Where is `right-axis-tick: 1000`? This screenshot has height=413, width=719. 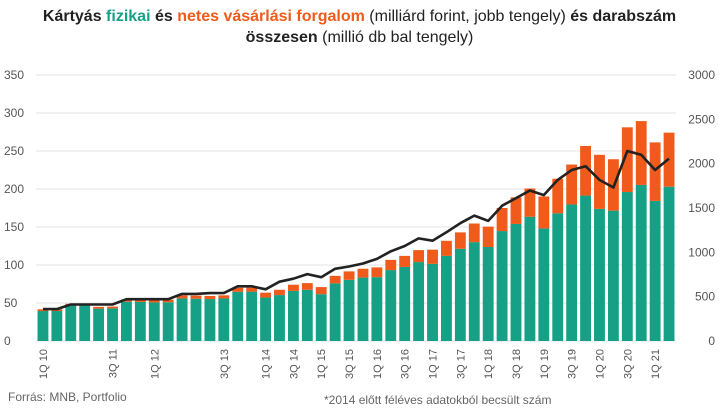
right-axis-tick: 1000 is located at coordinates (701, 252).